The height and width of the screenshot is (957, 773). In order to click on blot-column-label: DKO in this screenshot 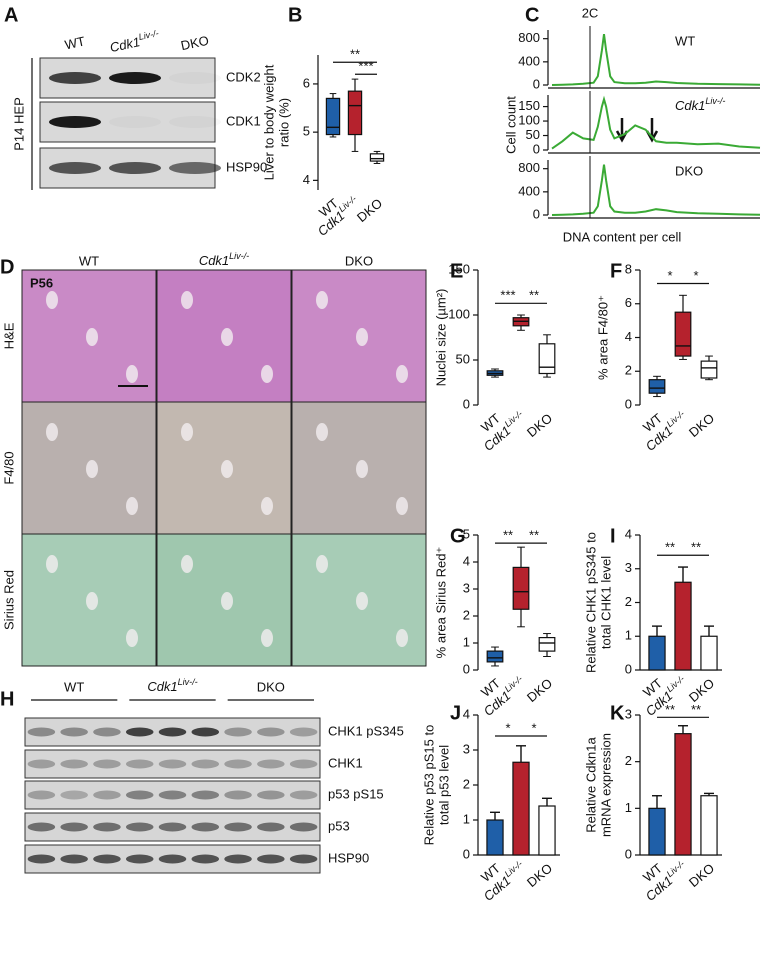, I will do `click(271, 686)`.